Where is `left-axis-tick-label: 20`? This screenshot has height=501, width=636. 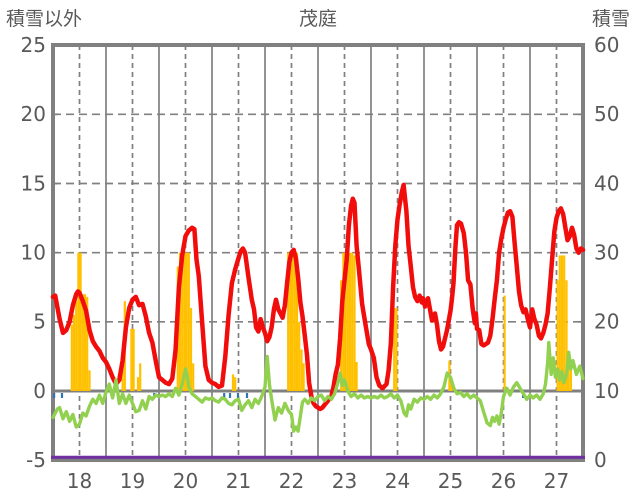 left-axis-tick-label: 20 is located at coordinates (33, 114).